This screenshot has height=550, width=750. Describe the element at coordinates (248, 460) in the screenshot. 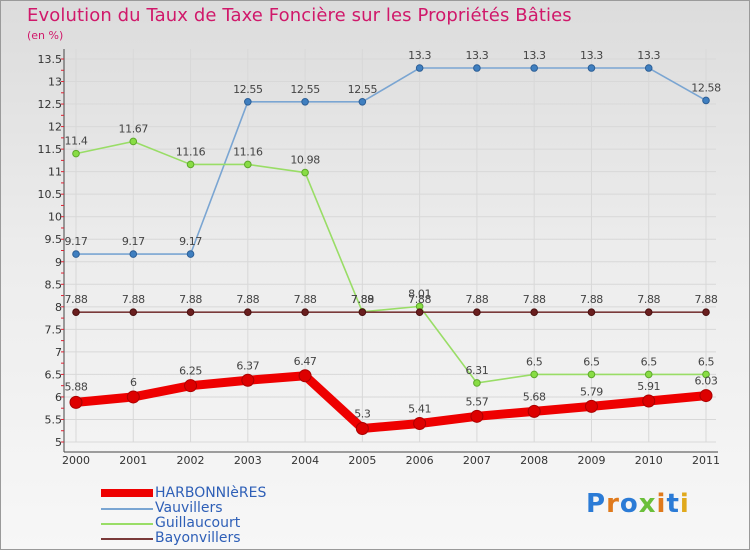

I see `x-tick-label: 2003` at that location.